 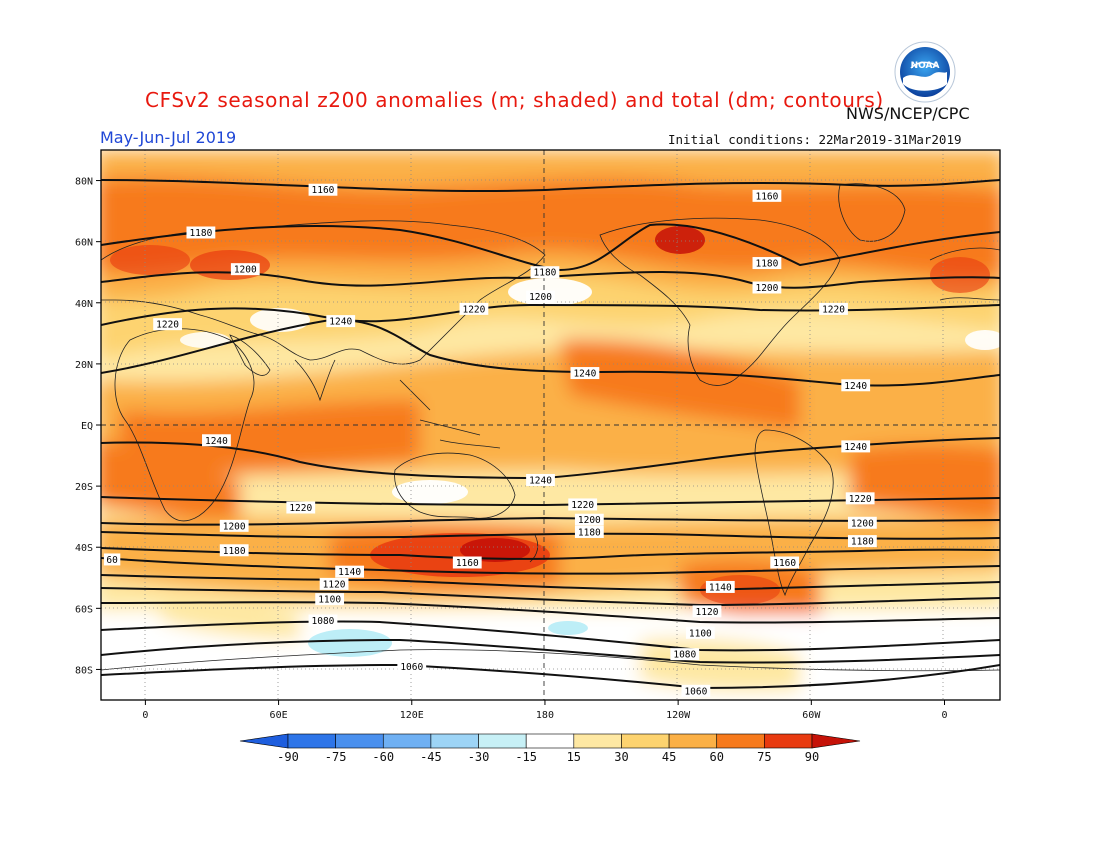 I want to click on colorbar-tick-label: -90, so click(x=288, y=757).